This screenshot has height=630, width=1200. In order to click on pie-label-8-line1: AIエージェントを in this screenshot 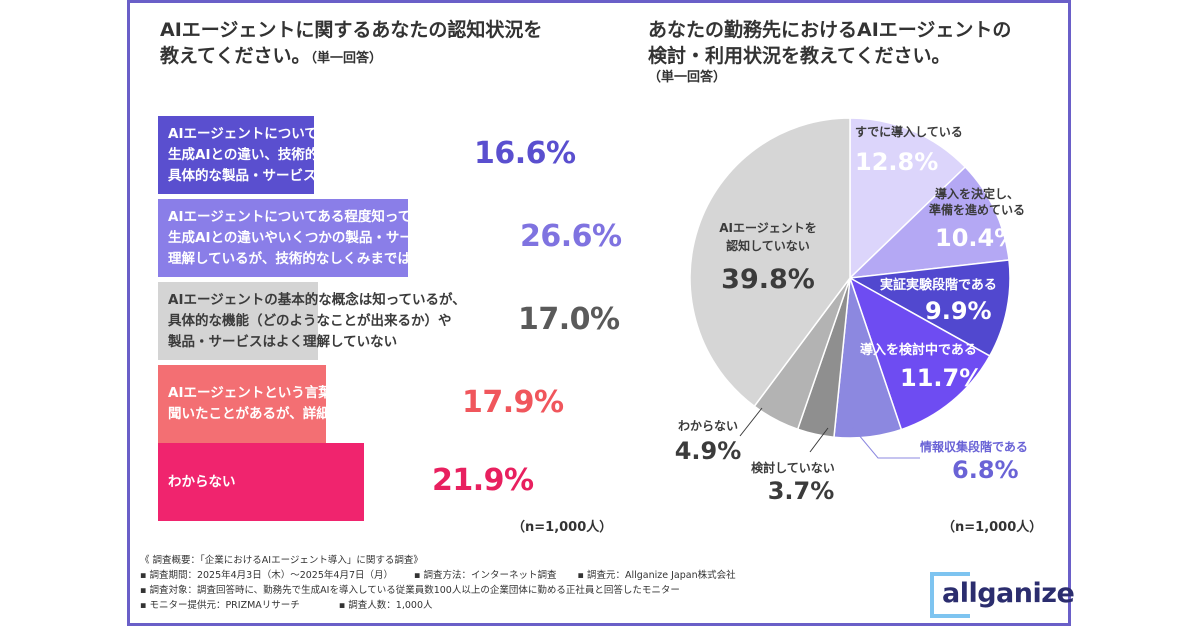, I will do `click(768, 228)`.